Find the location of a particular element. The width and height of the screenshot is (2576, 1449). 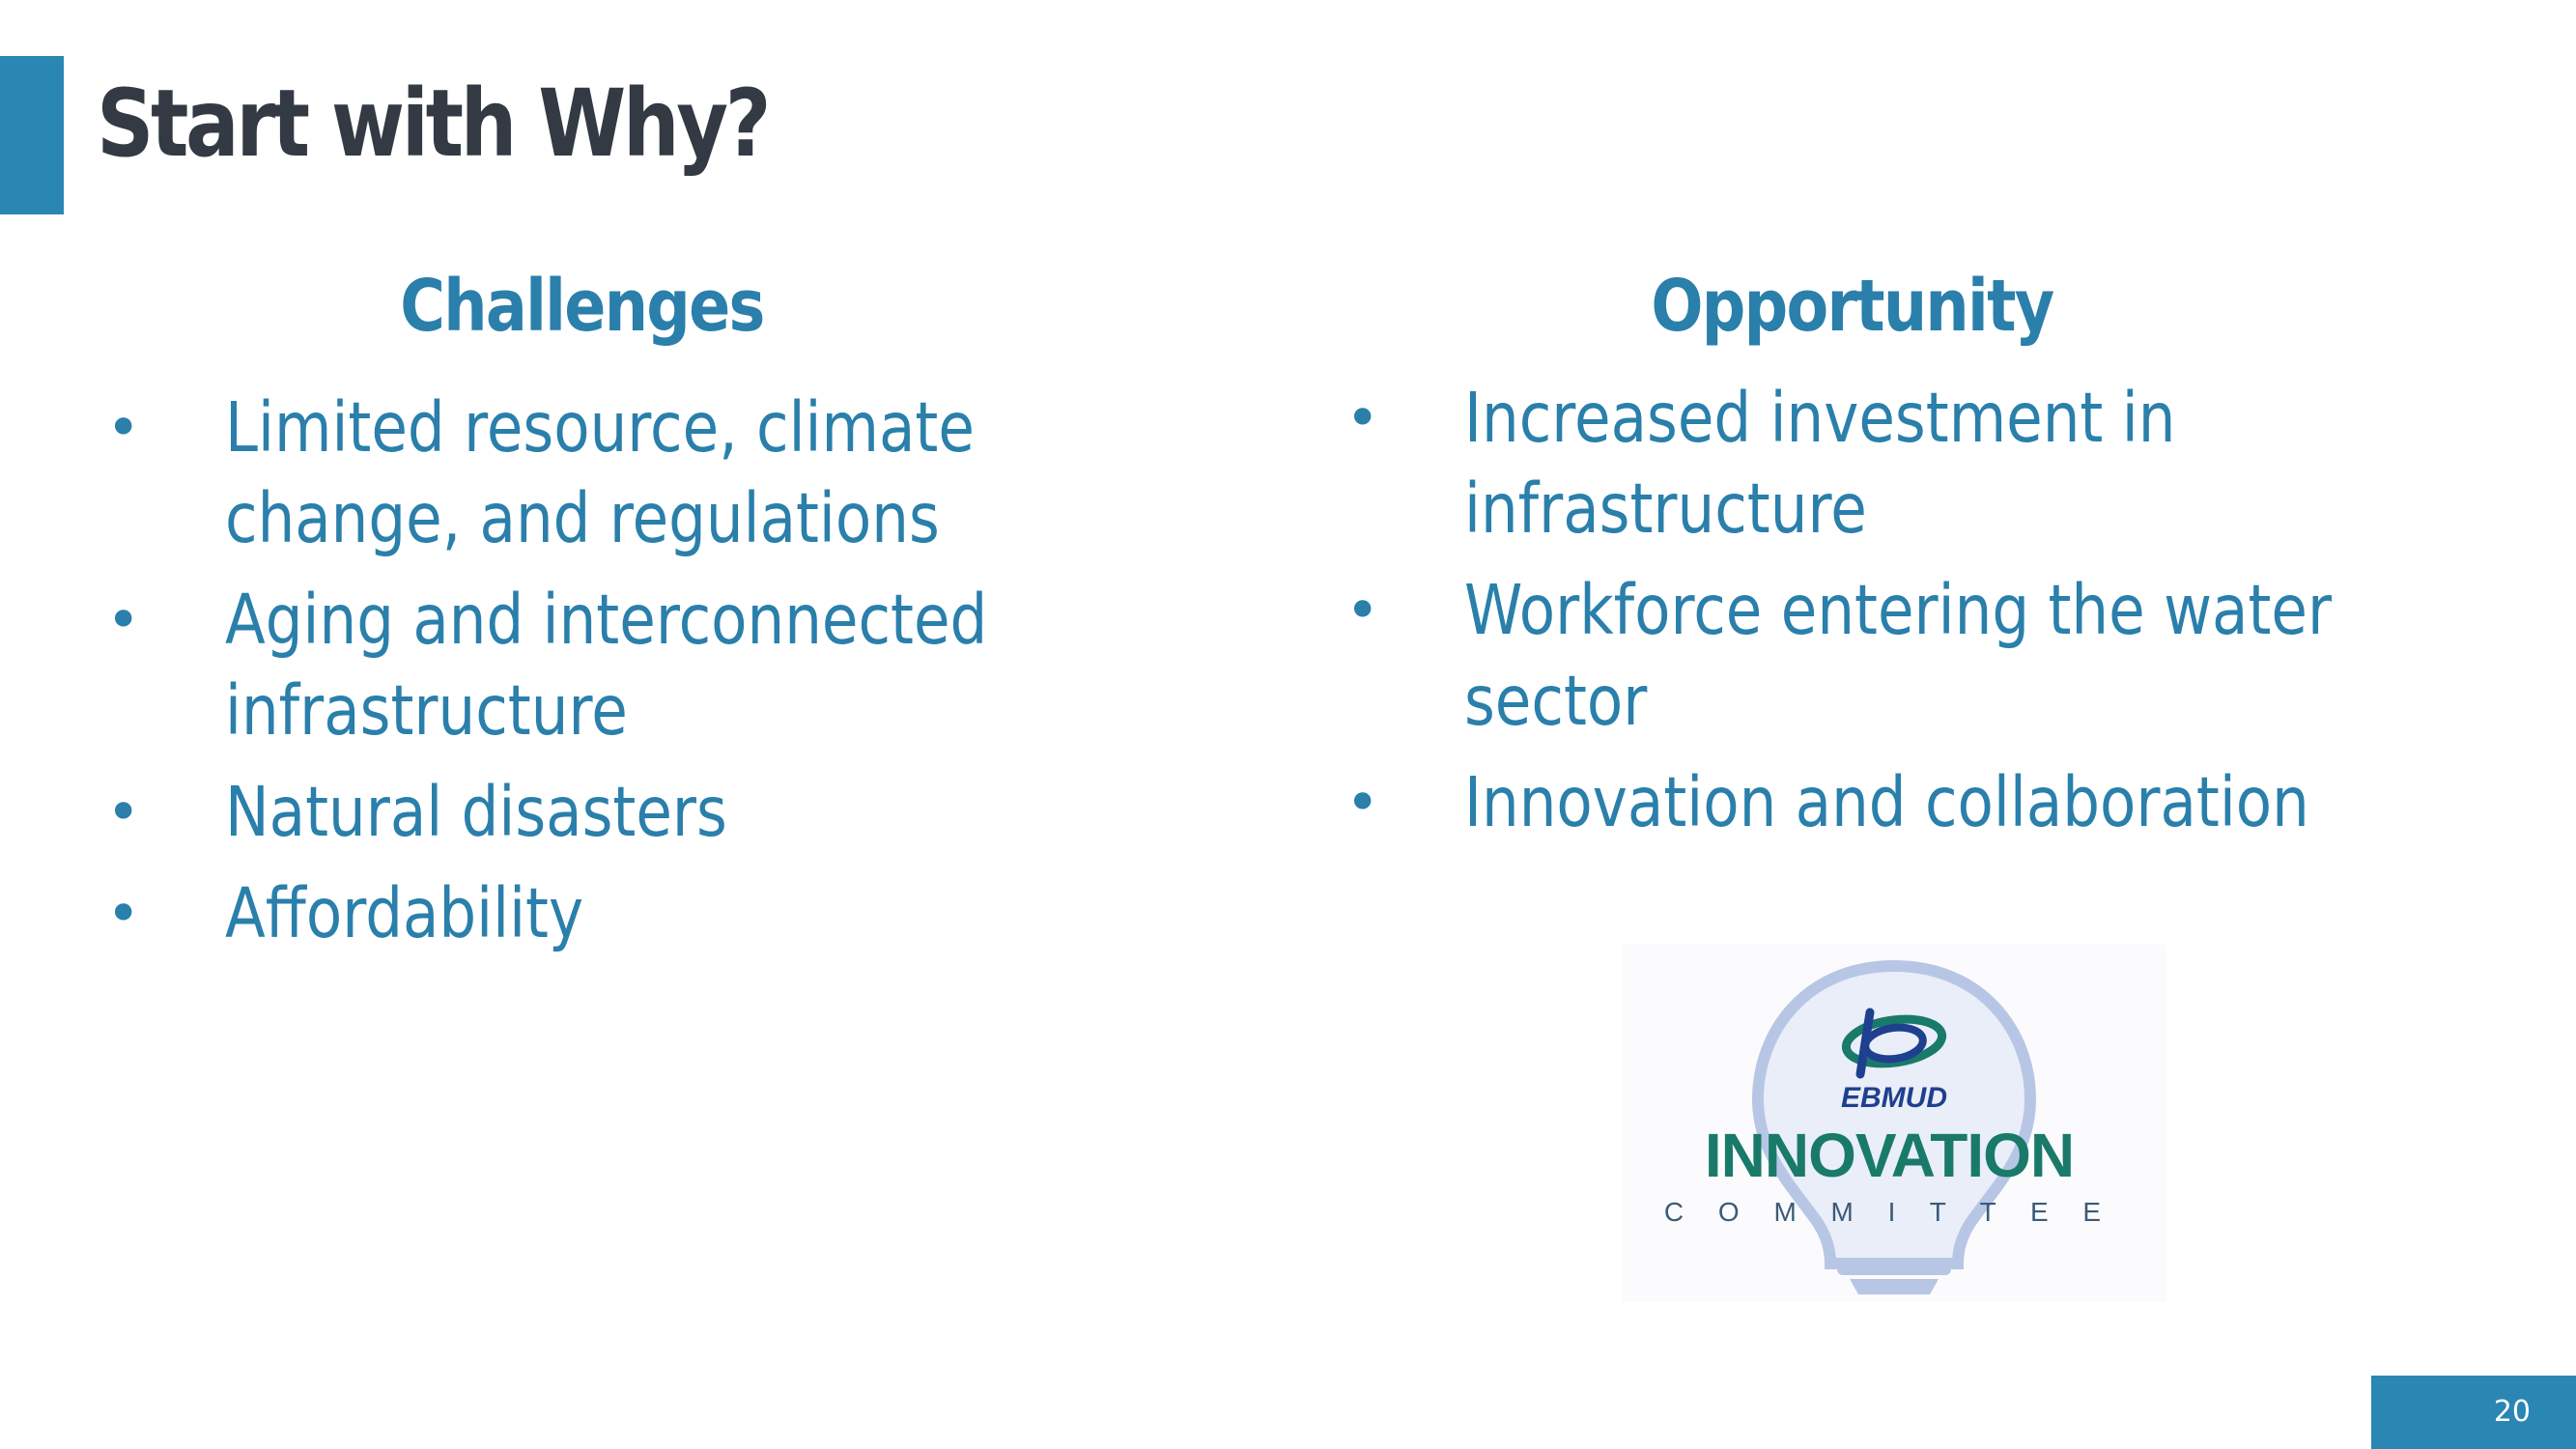

opportunity-item-text: Workforce entering the water sector is located at coordinates (1898, 655).